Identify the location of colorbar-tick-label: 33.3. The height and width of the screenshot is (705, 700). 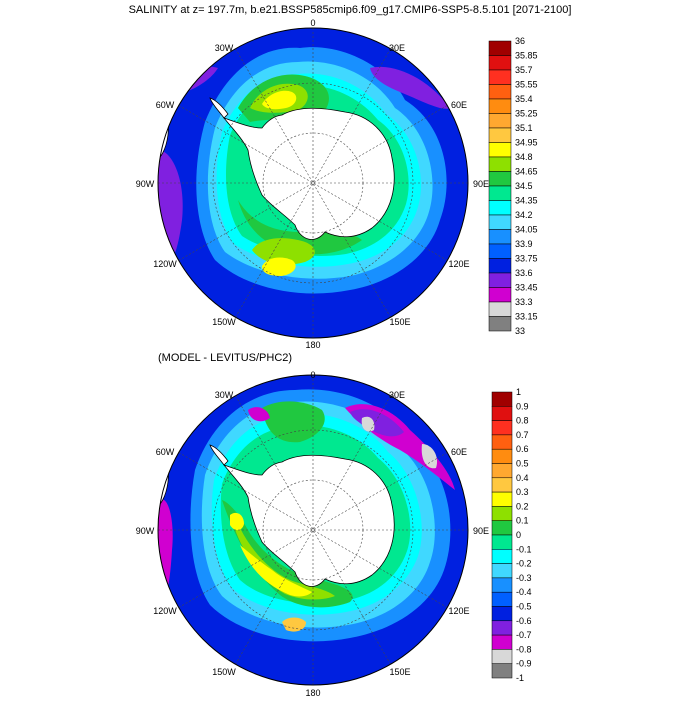
(524, 302).